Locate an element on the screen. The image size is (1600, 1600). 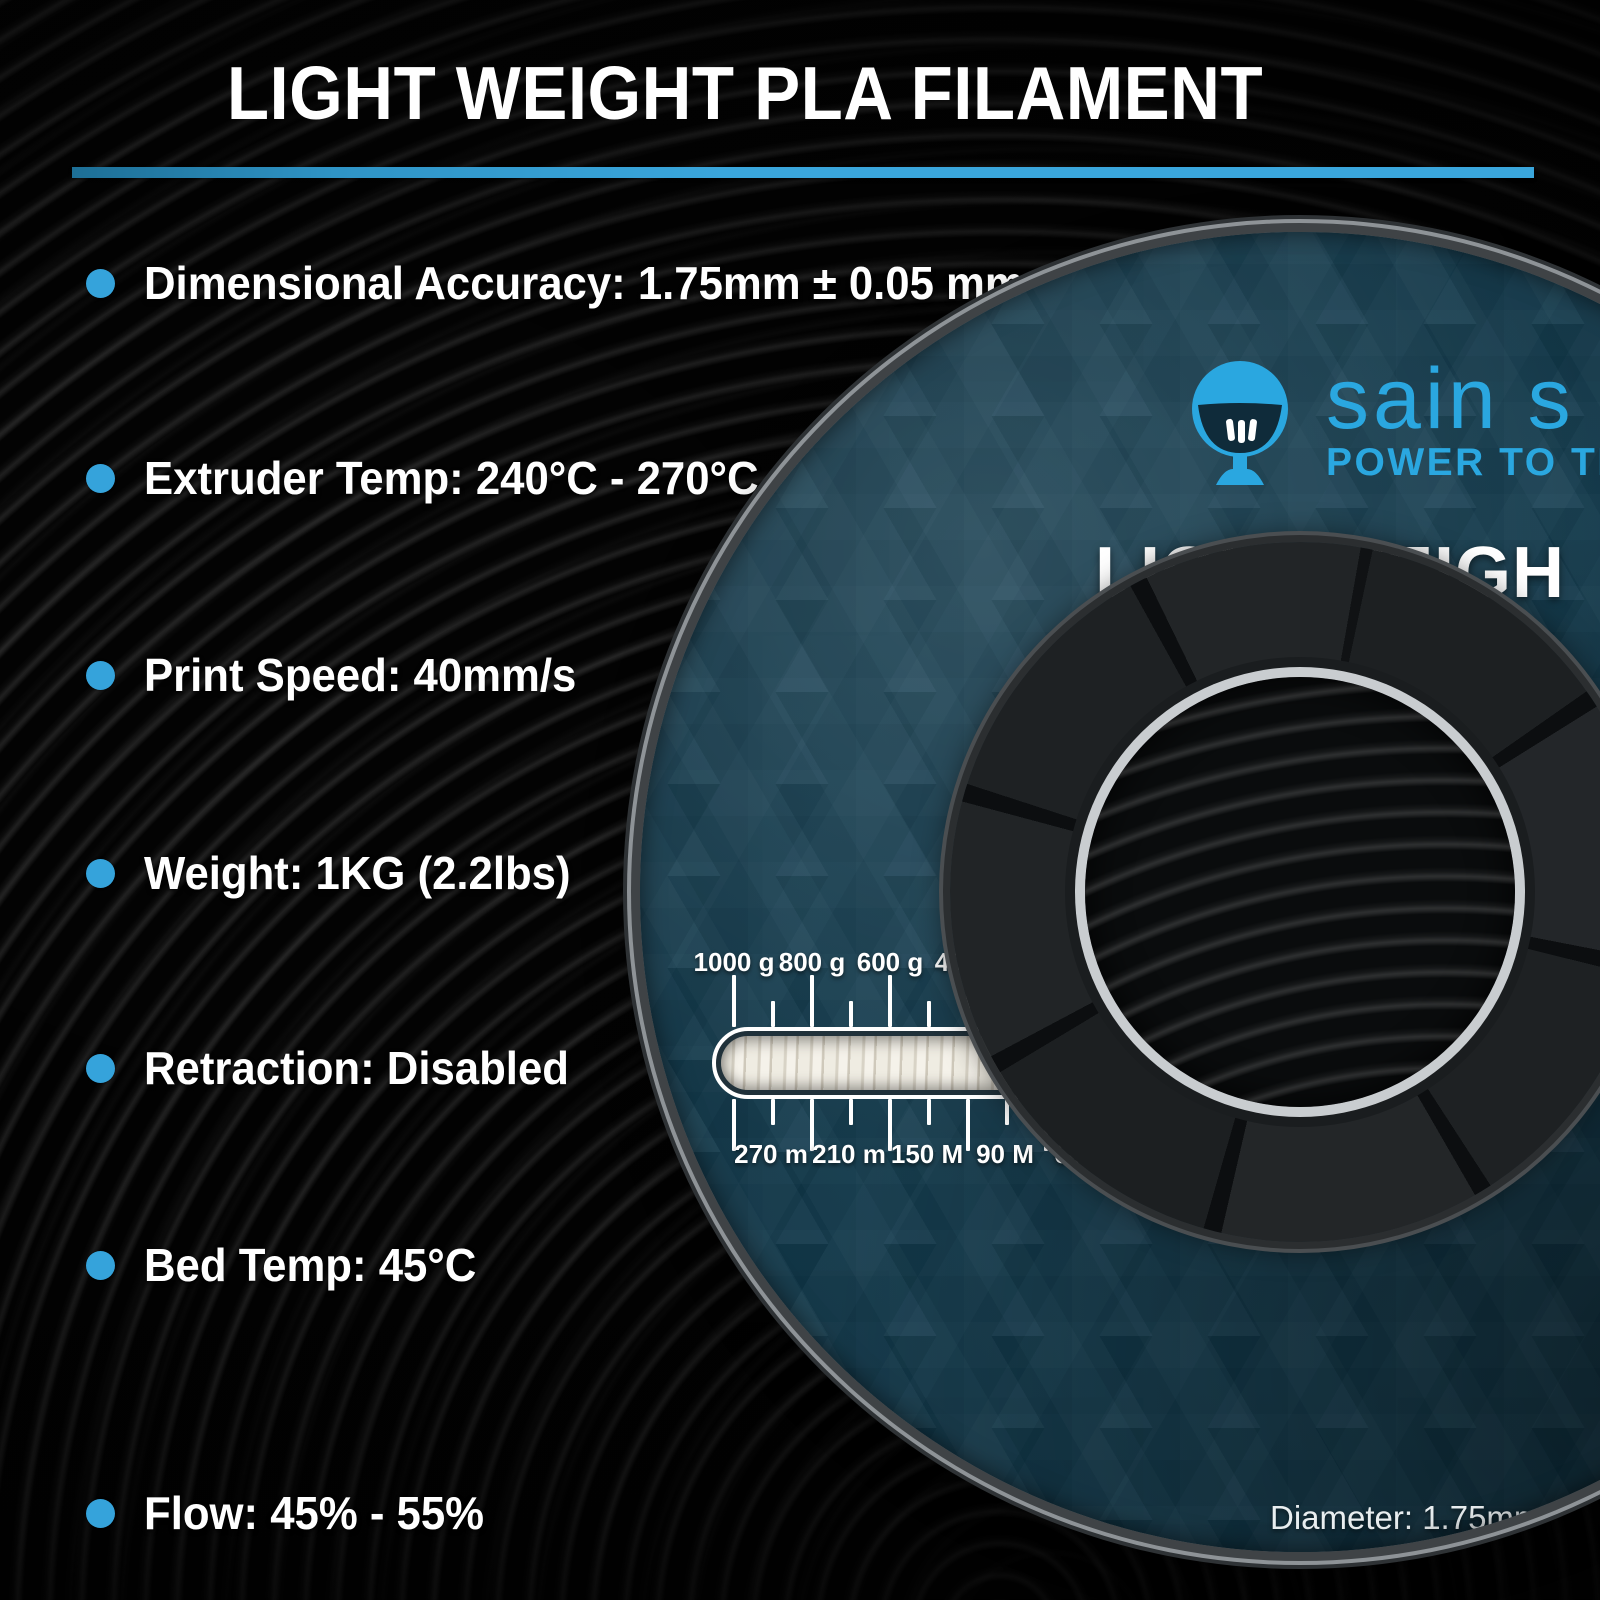
spec-label: Weight: 1KG (2.2lbs) is located at coordinates (357, 873).